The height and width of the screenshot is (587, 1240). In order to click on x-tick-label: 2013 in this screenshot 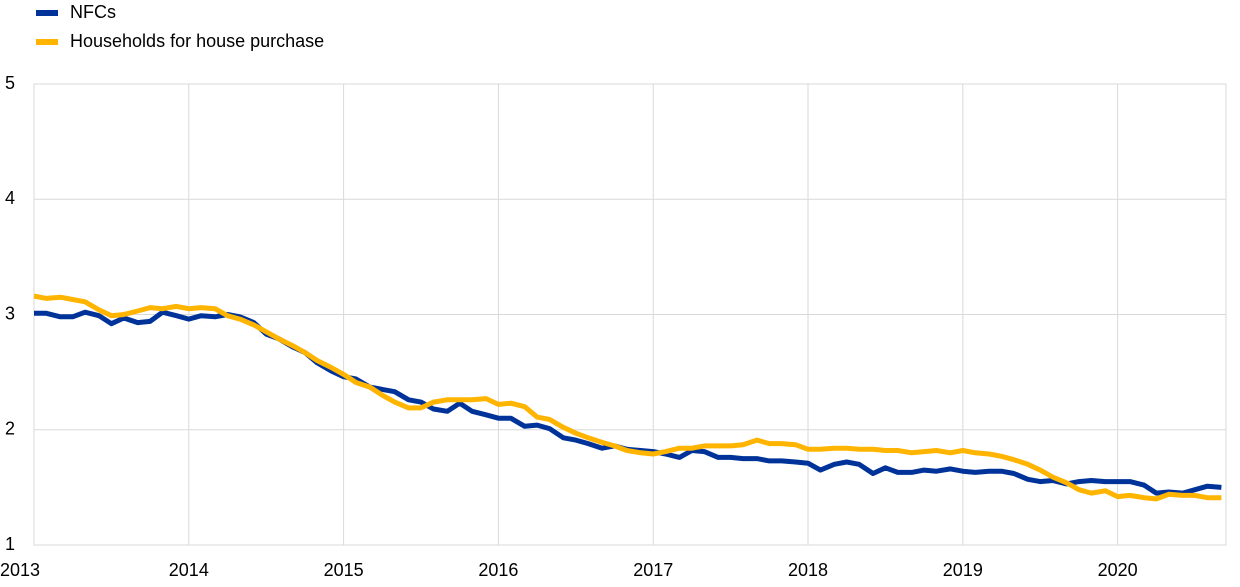, I will do `click(20, 570)`.